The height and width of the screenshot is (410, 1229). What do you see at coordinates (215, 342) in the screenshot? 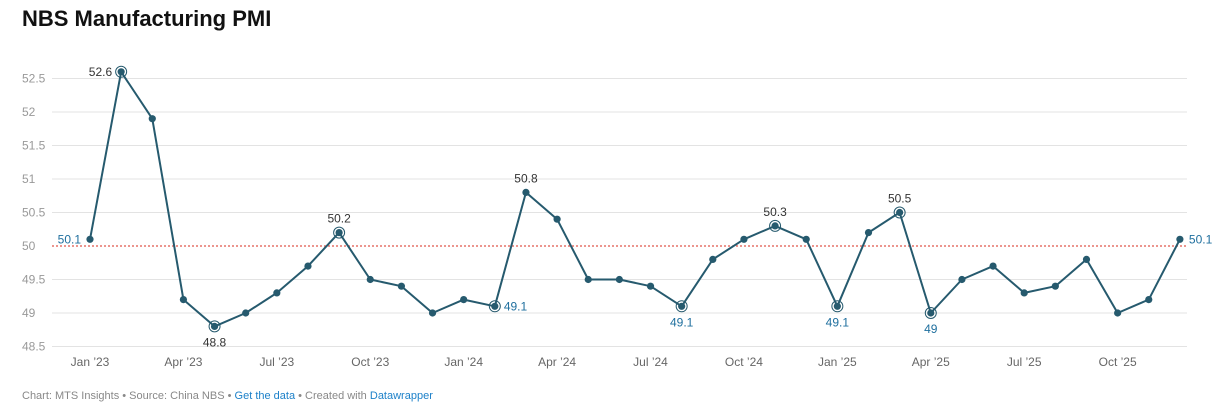
I see `data-label: 48.8` at bounding box center [215, 342].